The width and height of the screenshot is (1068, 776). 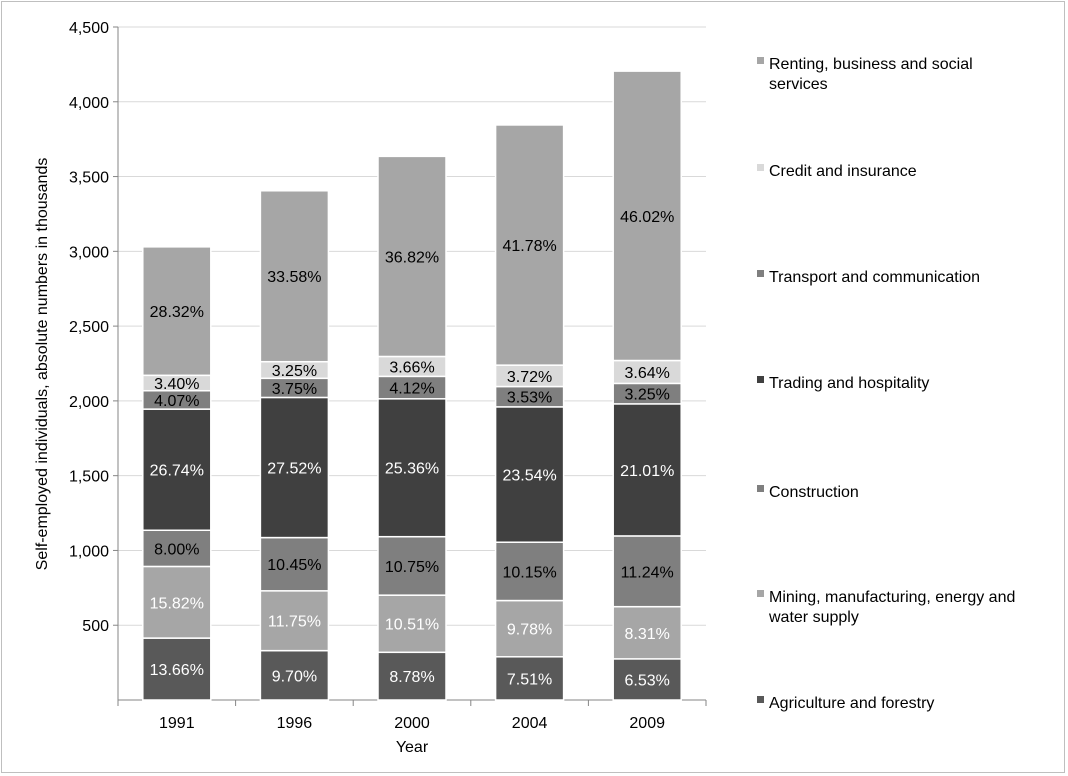 What do you see at coordinates (412, 723) in the screenshot?
I see `x-tick-label: 2000` at bounding box center [412, 723].